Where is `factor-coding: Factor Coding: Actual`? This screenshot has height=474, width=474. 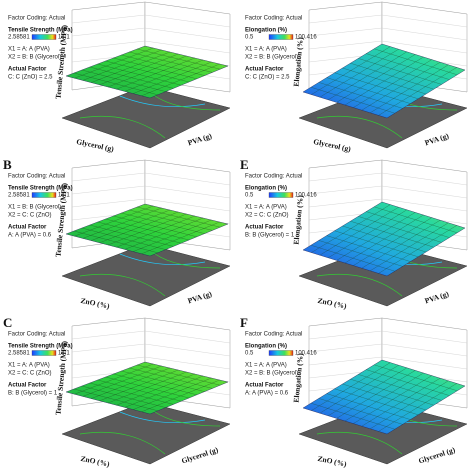 factor-coding: Factor Coding: Actual is located at coordinates (36, 19).